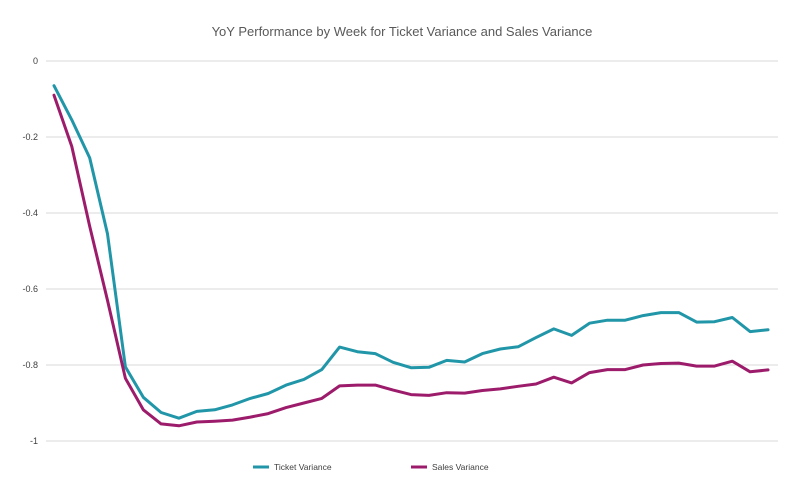 This screenshot has height=500, width=804. What do you see at coordinates (35, 61) in the screenshot?
I see `y-tick-label: 0` at bounding box center [35, 61].